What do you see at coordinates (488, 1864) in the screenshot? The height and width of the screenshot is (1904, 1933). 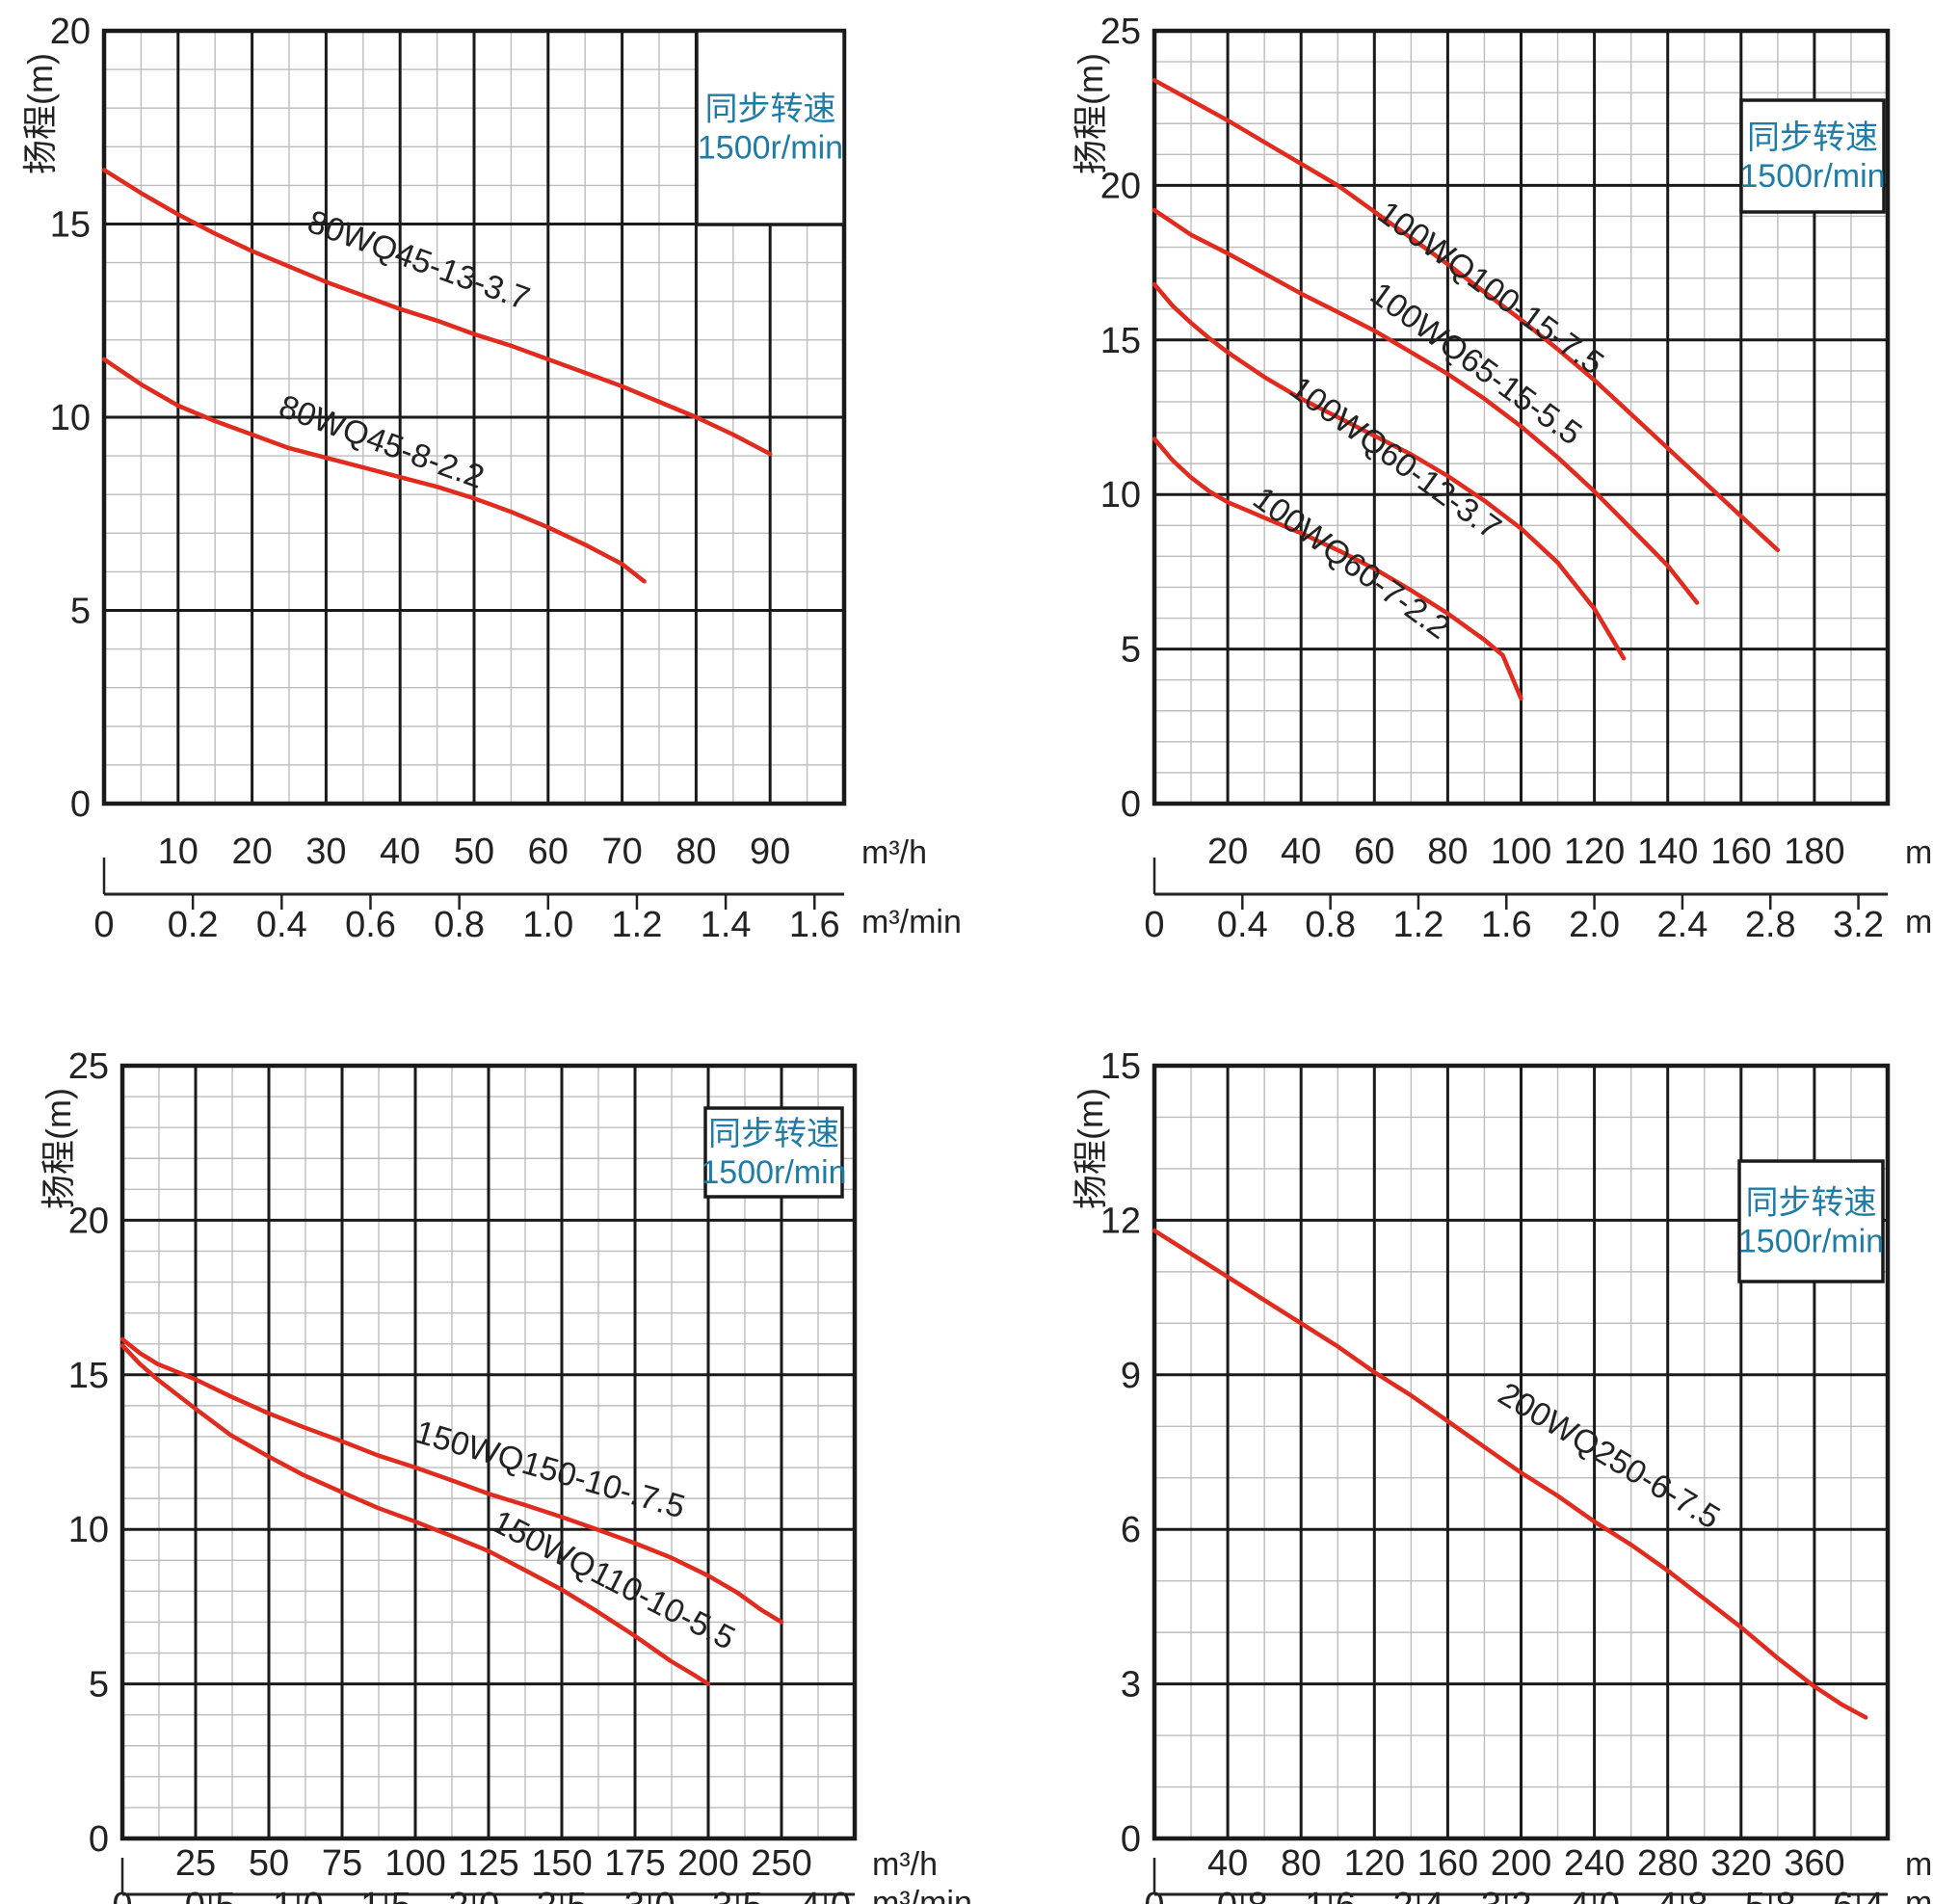 I see `svg-text: 125` at bounding box center [488, 1864].